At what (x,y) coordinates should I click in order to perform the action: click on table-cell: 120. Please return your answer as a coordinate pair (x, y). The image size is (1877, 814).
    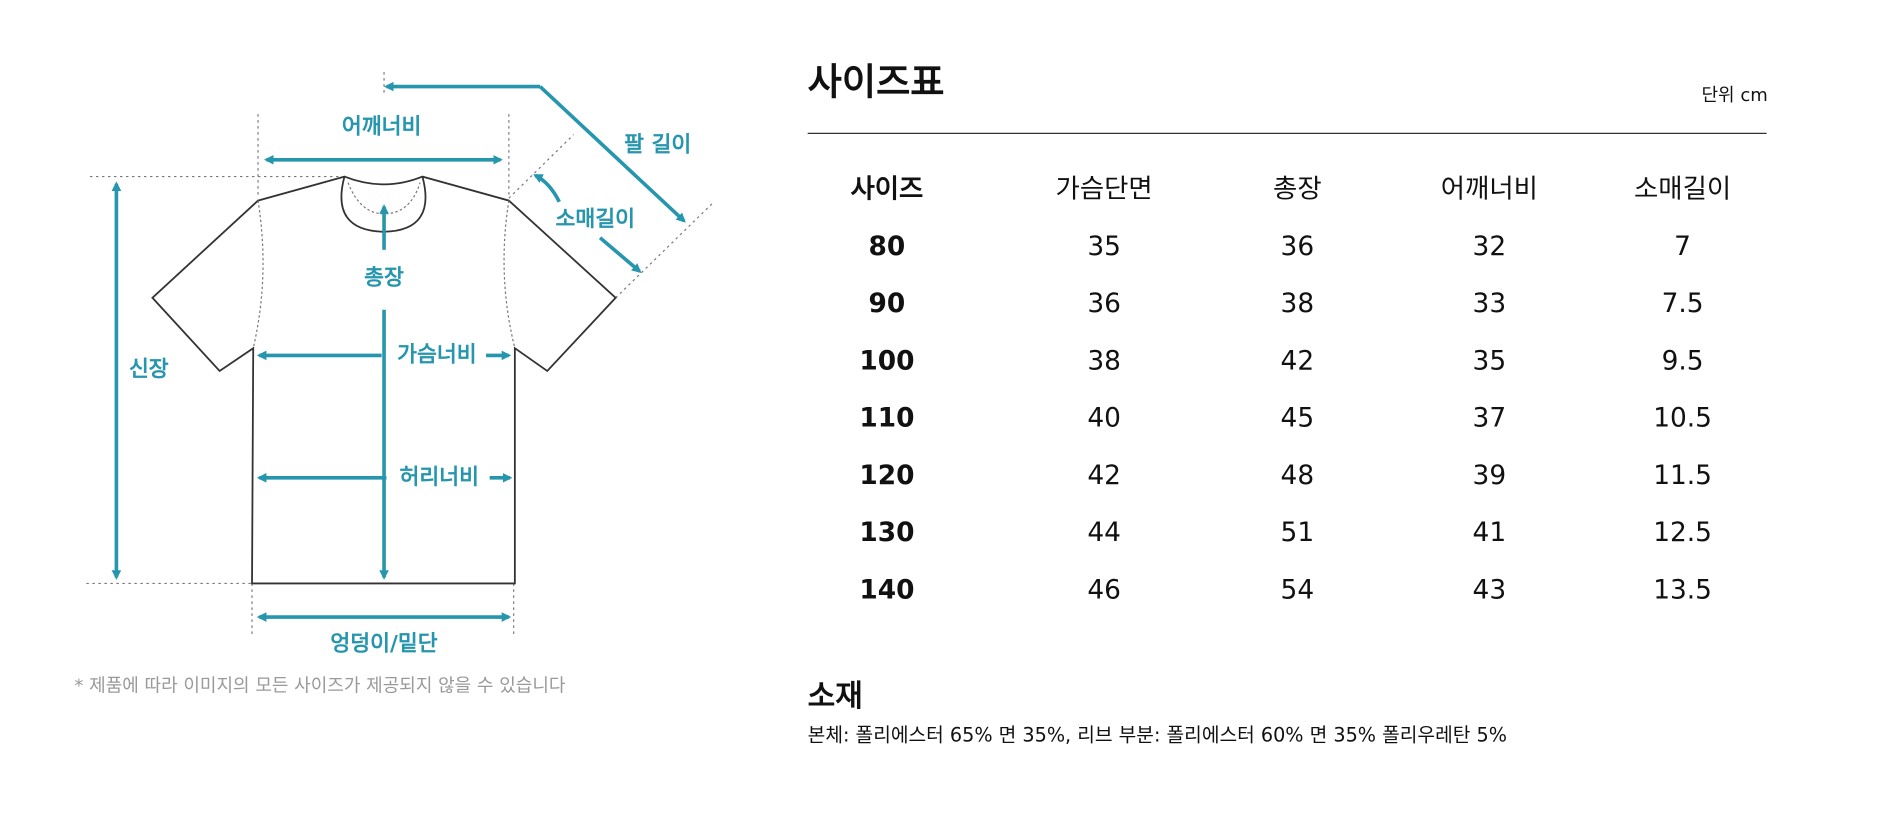
    Looking at the image, I should click on (886, 475).